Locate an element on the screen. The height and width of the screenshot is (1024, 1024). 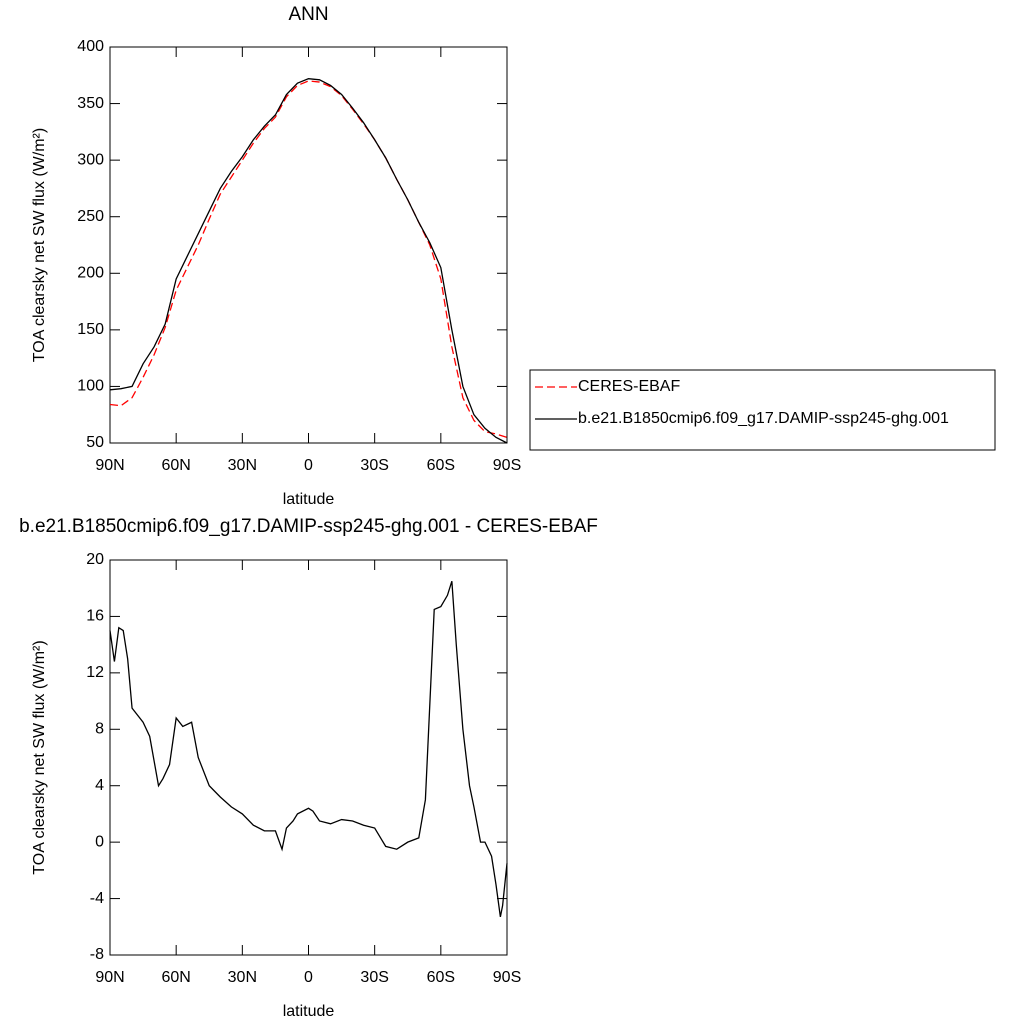
y-tick-label: 8 is located at coordinates (99, 729).